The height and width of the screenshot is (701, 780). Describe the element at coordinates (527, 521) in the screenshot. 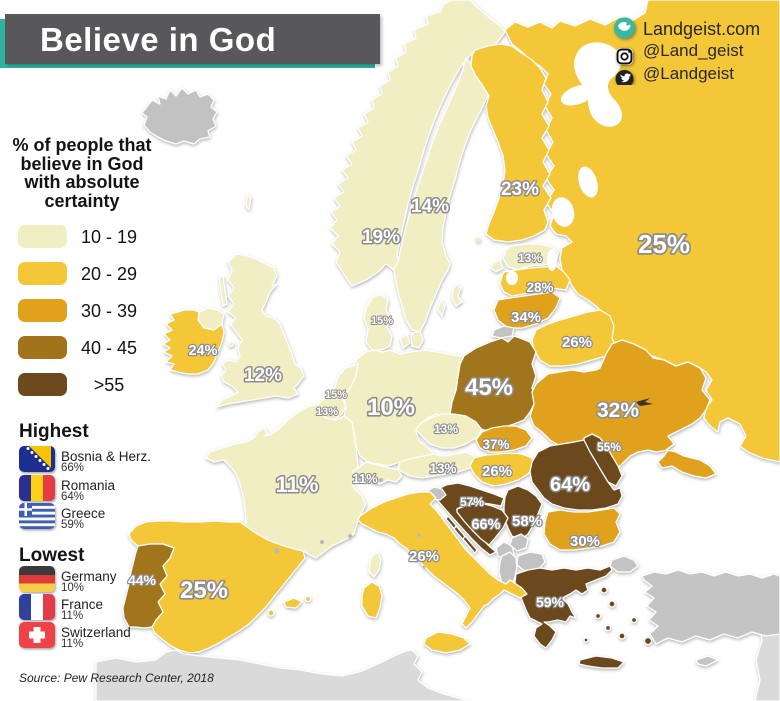

I see `svg-text: 58%` at that location.